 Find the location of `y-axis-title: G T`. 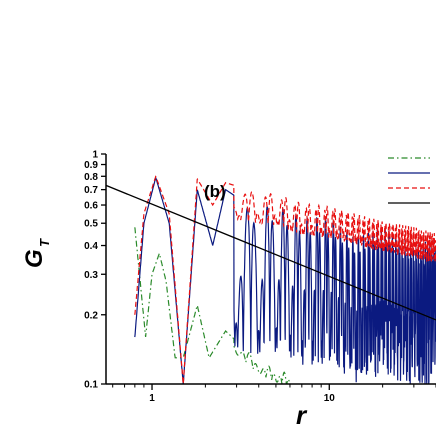

y-axis-title: G T is located at coordinates (36, 253).